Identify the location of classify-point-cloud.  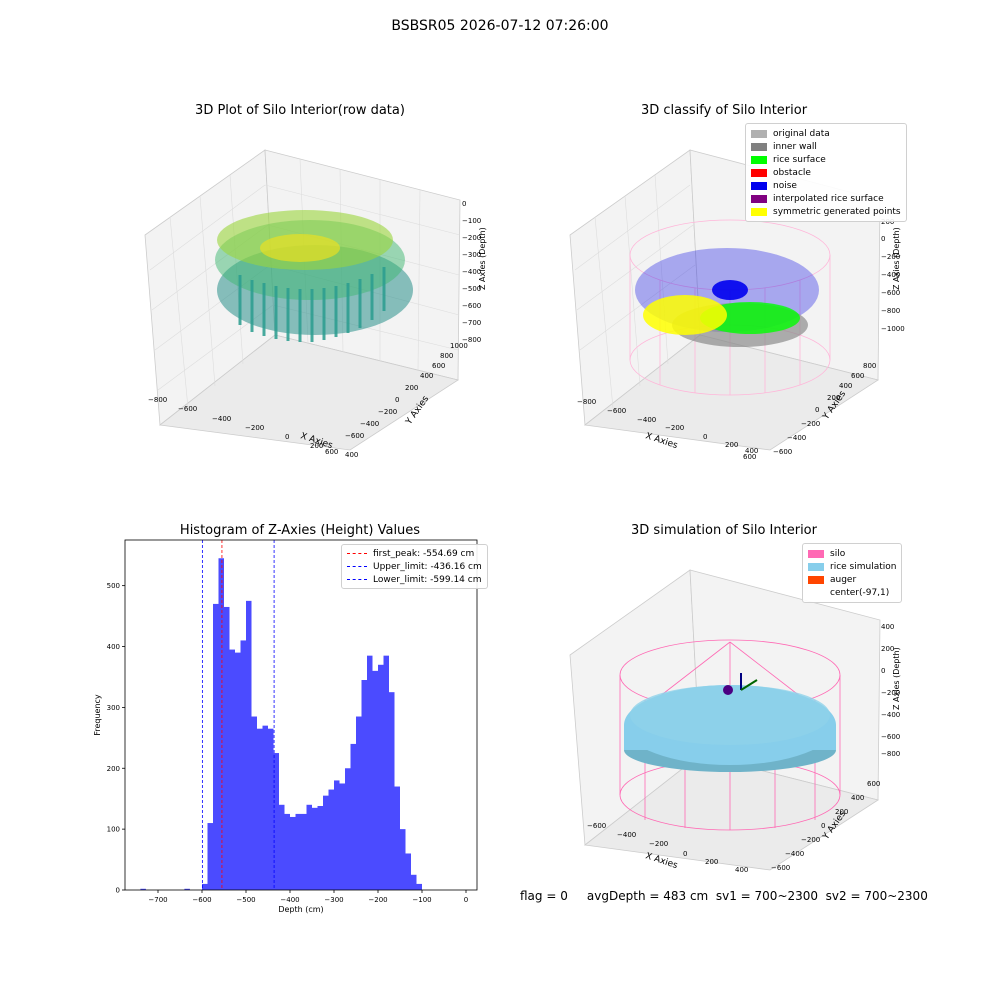
(727, 297).